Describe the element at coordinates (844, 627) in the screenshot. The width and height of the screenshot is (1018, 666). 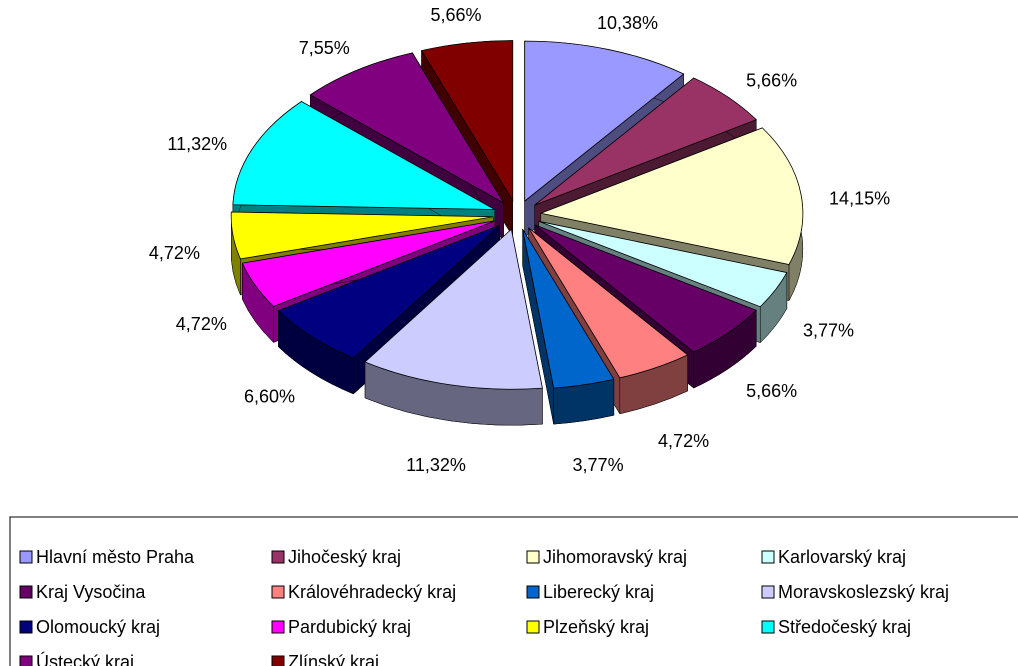
I see `legend-label: Středočeský kraj` at that location.